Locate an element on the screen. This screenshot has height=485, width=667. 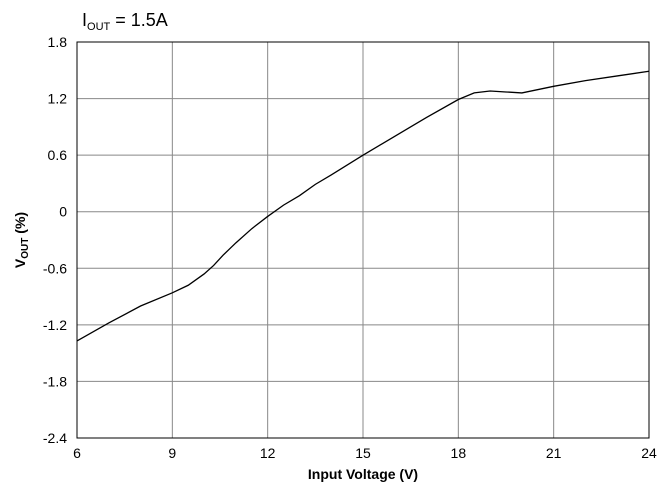
x-tick-label: 24 is located at coordinates (649, 453).